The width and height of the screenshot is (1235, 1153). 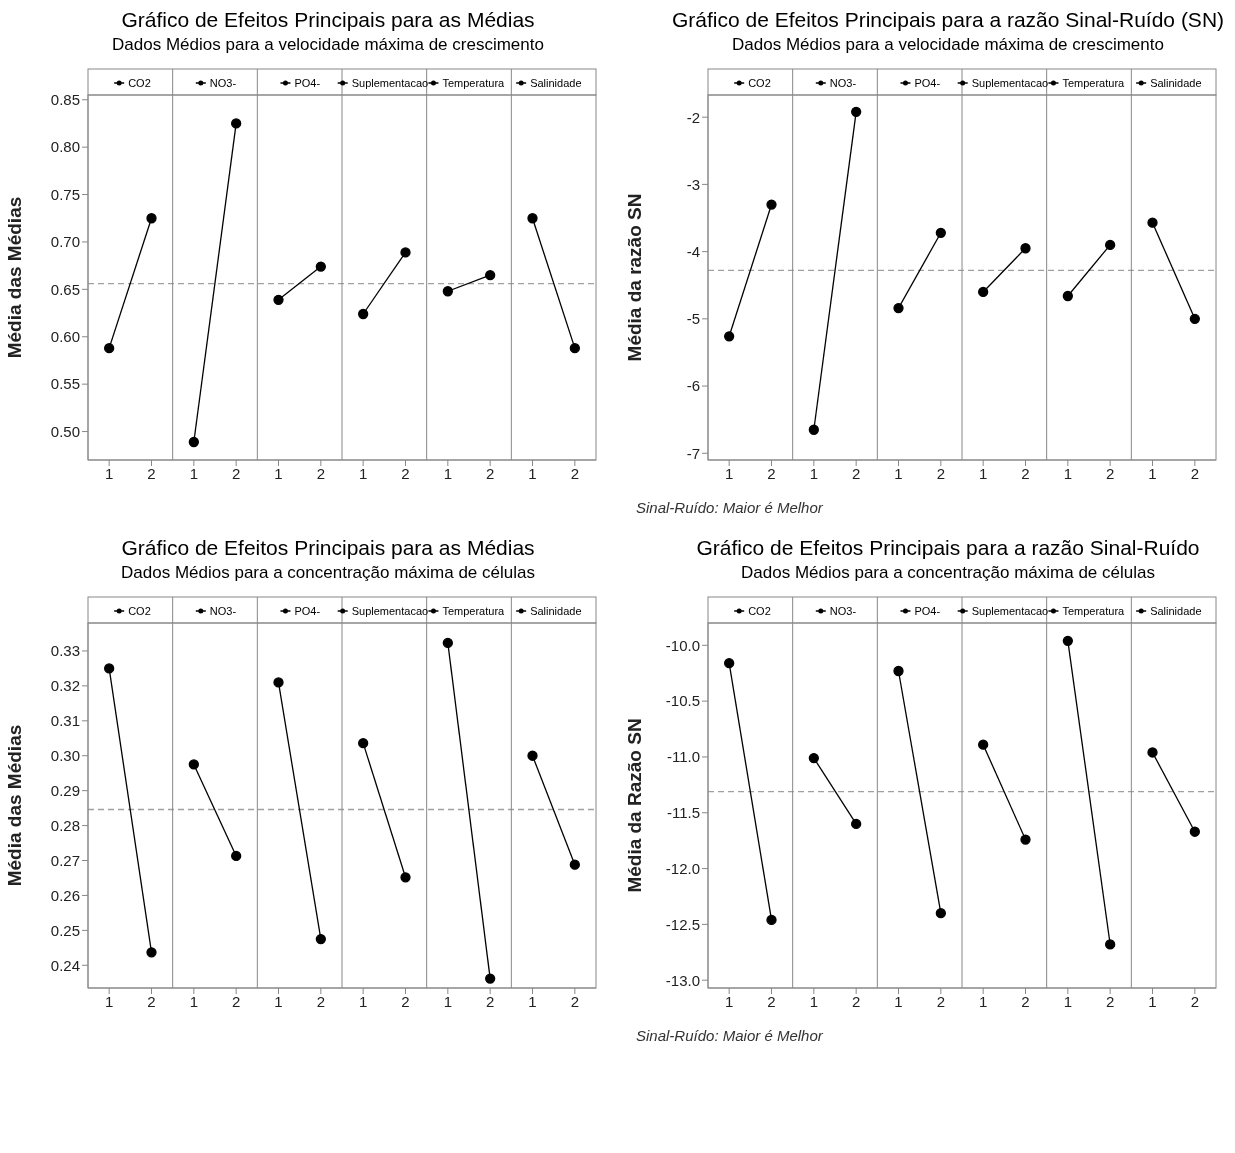 I want to click on y-tick-label: 0.75, so click(x=65, y=194).